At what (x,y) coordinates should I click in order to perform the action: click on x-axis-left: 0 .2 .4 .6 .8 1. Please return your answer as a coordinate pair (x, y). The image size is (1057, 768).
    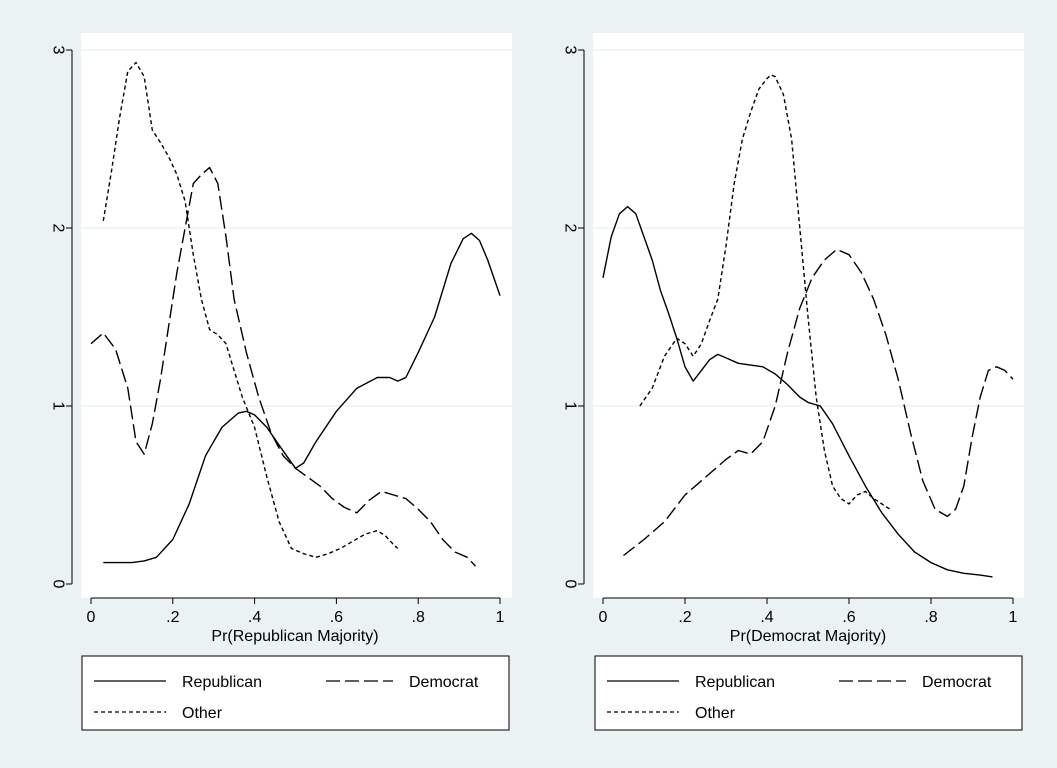
    Looking at the image, I should click on (296, 611).